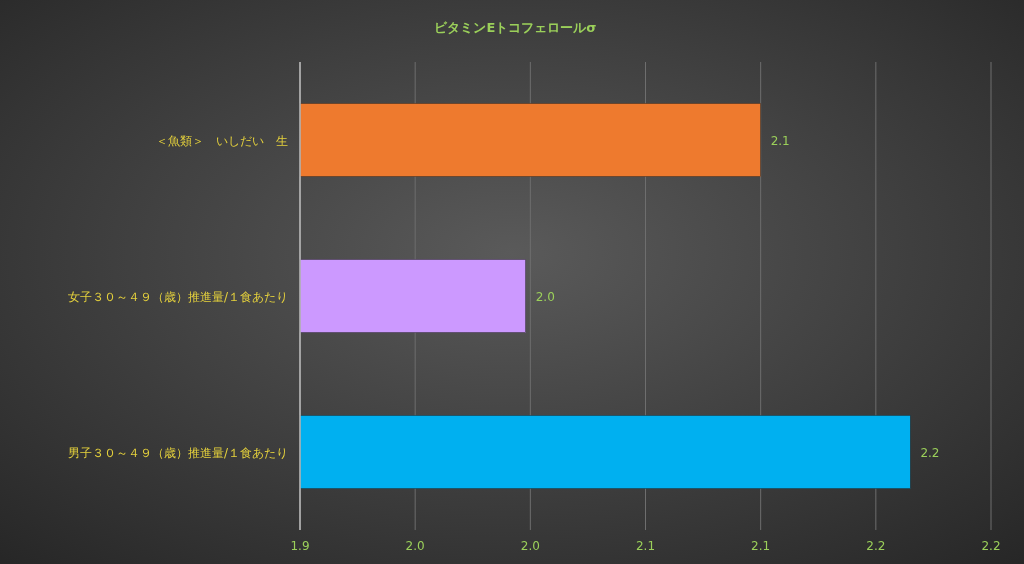  What do you see at coordinates (300, 546) in the screenshot?
I see `x-tick-label: 1.9` at bounding box center [300, 546].